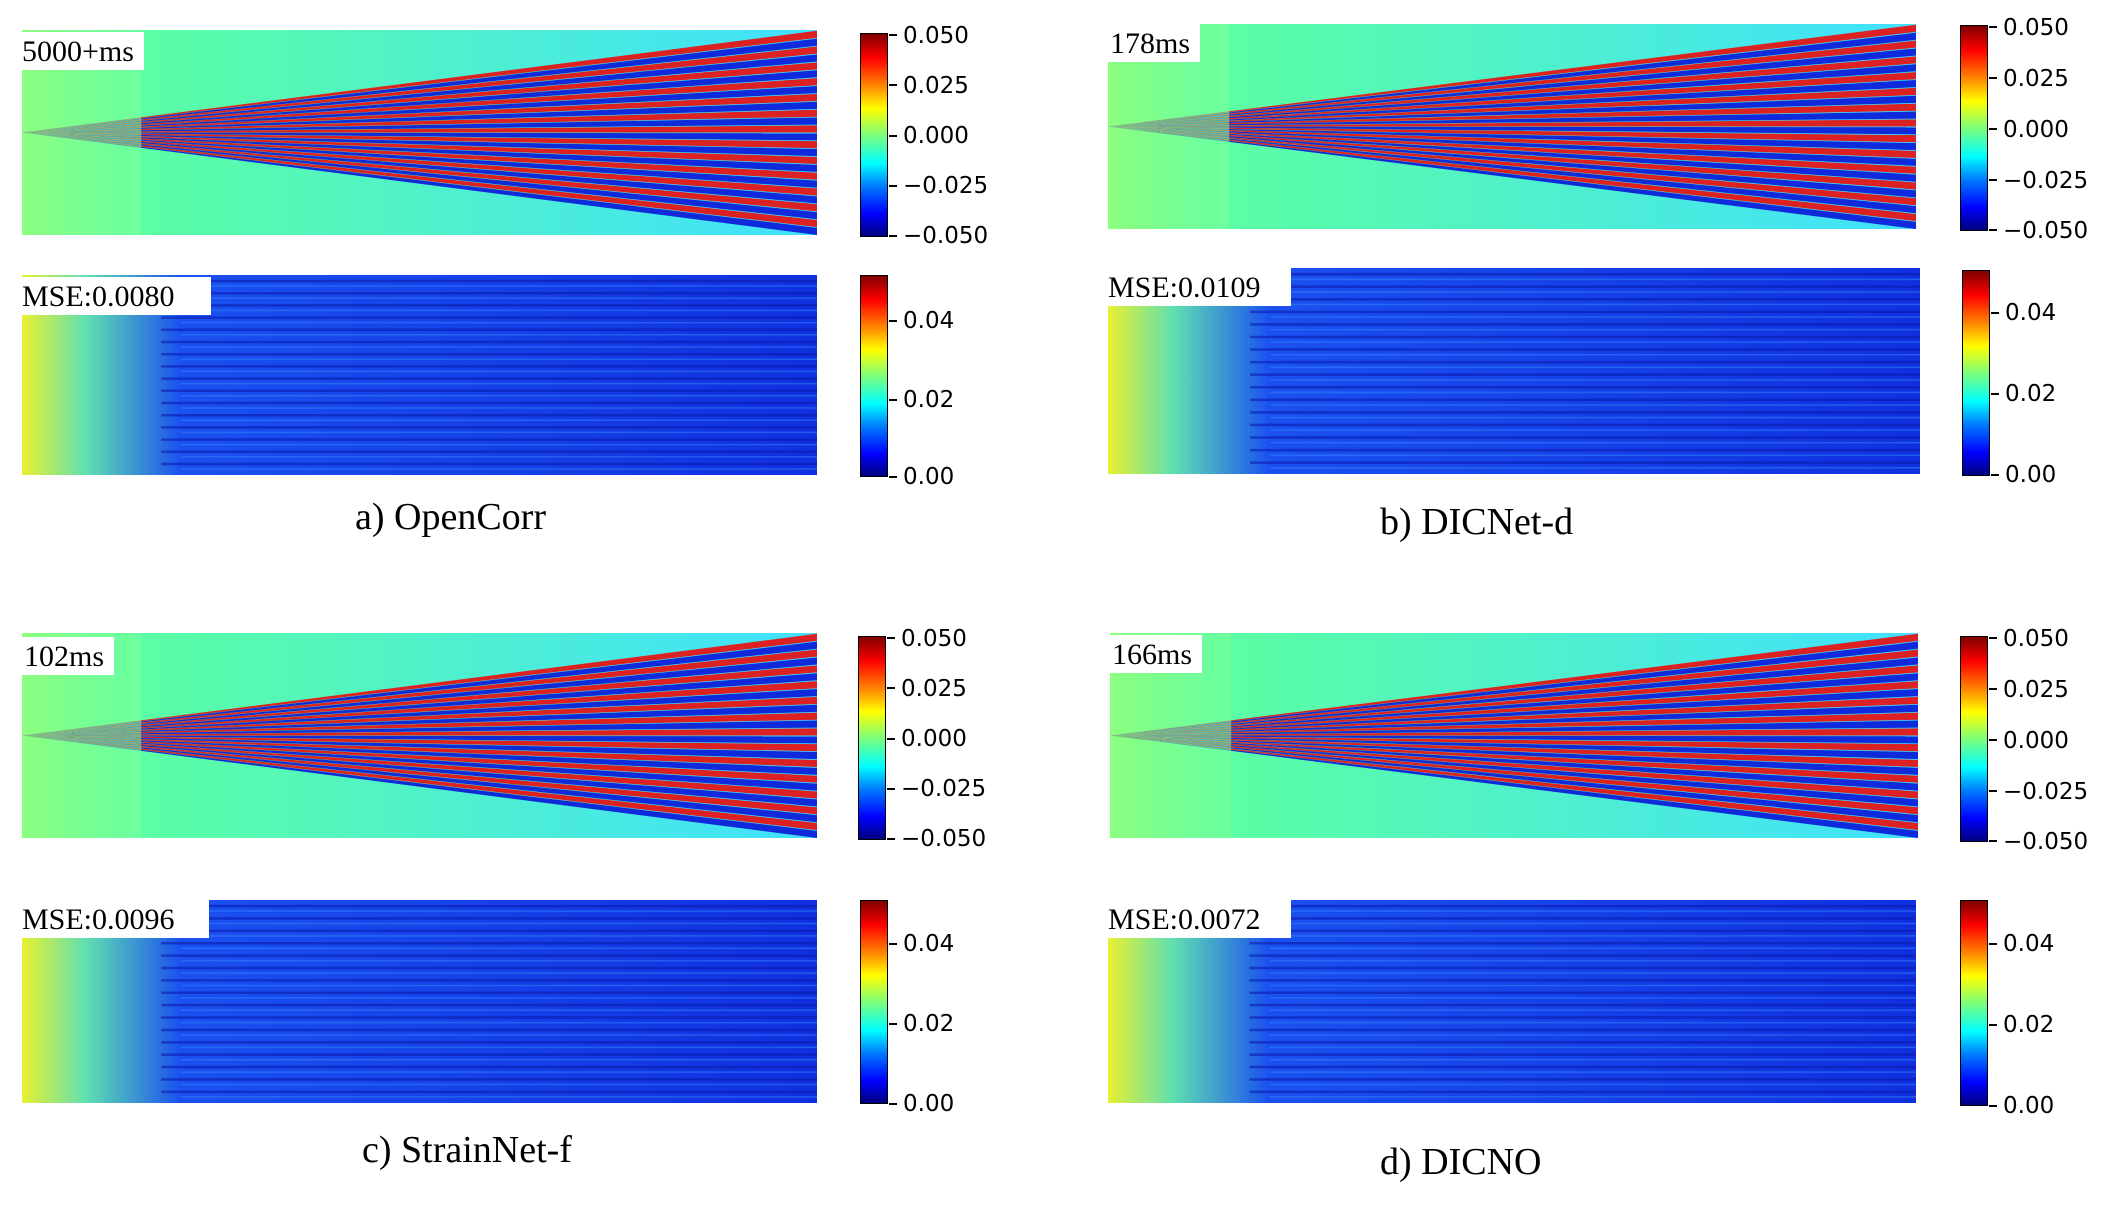 The image size is (2104, 1214). I want to click on mse-label-b: MSE:0.0109, so click(1198, 287).